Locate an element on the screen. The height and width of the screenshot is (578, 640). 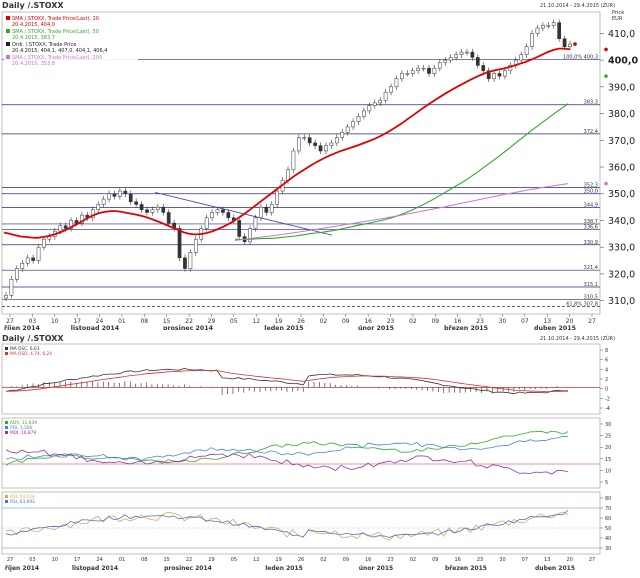
level-label: 338,7 is located at coordinates (591, 222).